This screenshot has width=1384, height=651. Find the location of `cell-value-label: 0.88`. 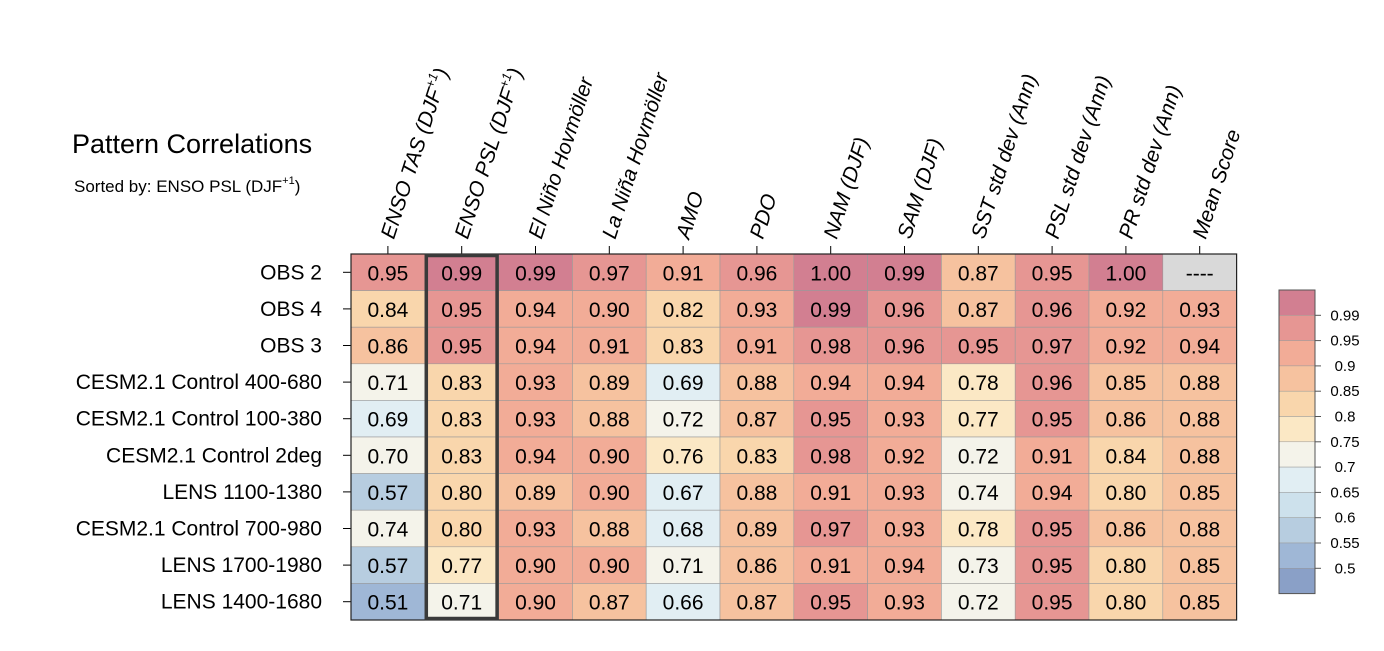

cell-value-label: 0.88 is located at coordinates (1199, 456).